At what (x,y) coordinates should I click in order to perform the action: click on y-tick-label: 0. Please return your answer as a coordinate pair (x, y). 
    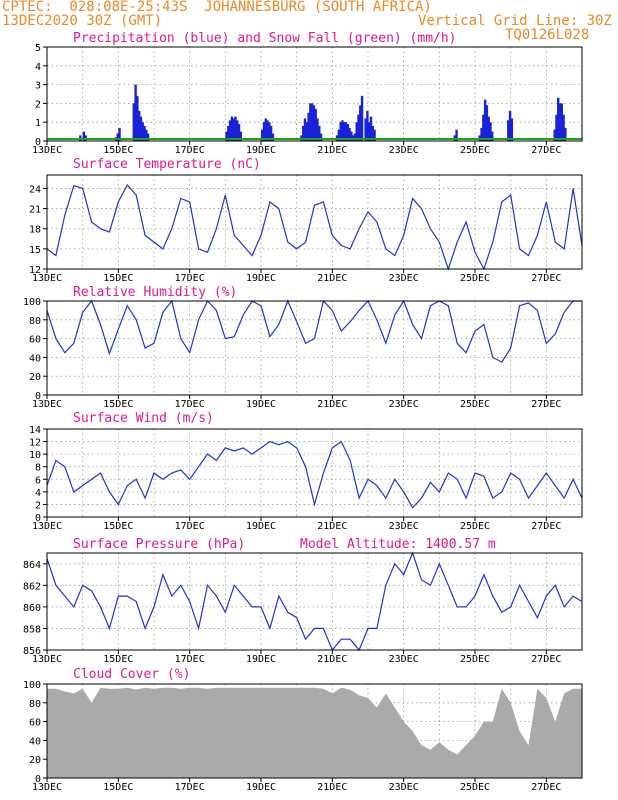
    Looking at the image, I should click on (38, 142).